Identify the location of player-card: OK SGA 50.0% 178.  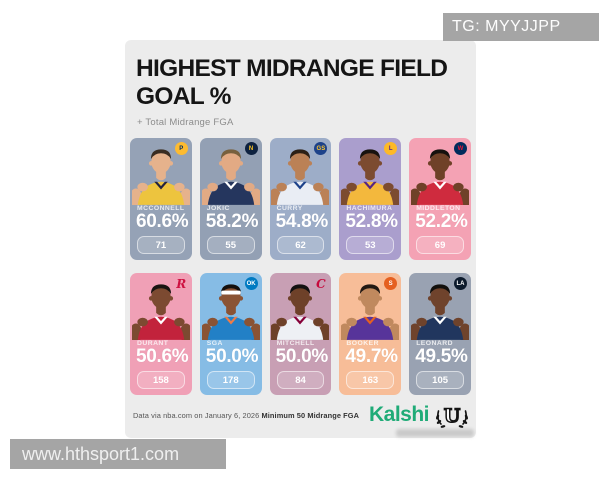
(230, 334).